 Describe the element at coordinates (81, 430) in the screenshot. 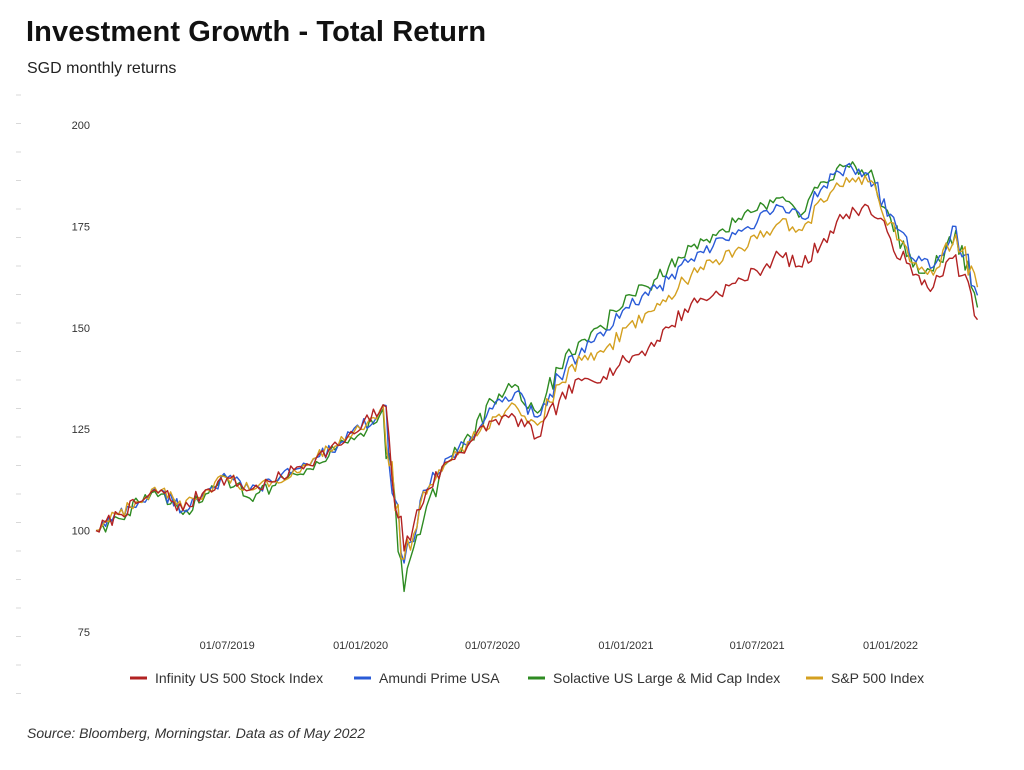

I see `y-tick-label: 125` at that location.